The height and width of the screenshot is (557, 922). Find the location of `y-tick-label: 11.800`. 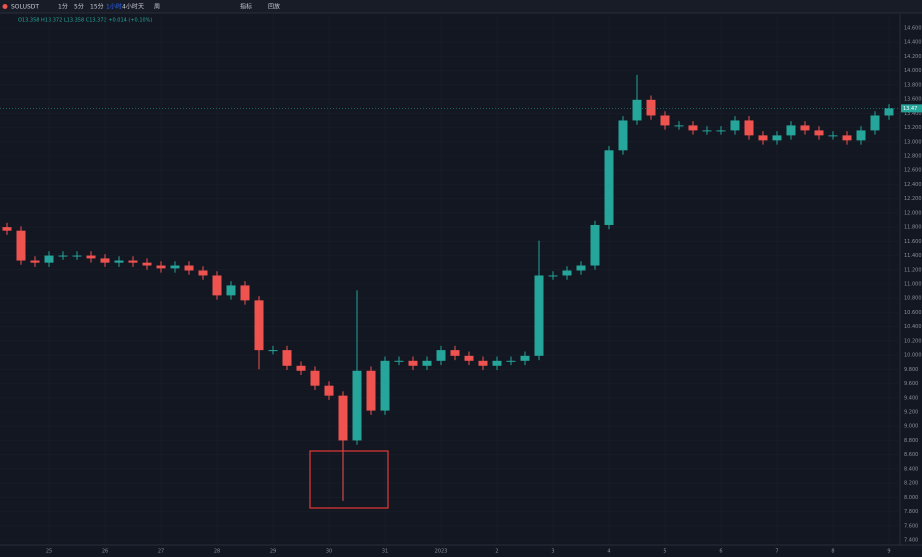

y-tick-label: 11.800 is located at coordinates (913, 228).